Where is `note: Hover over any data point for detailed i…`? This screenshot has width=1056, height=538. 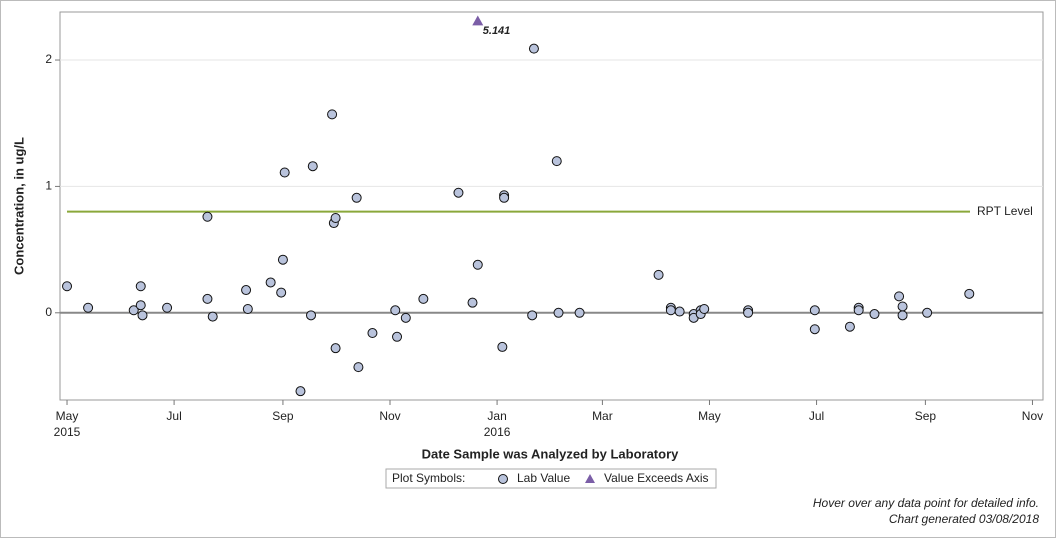 note: Hover over any data point for detailed i… is located at coordinates (926, 503).